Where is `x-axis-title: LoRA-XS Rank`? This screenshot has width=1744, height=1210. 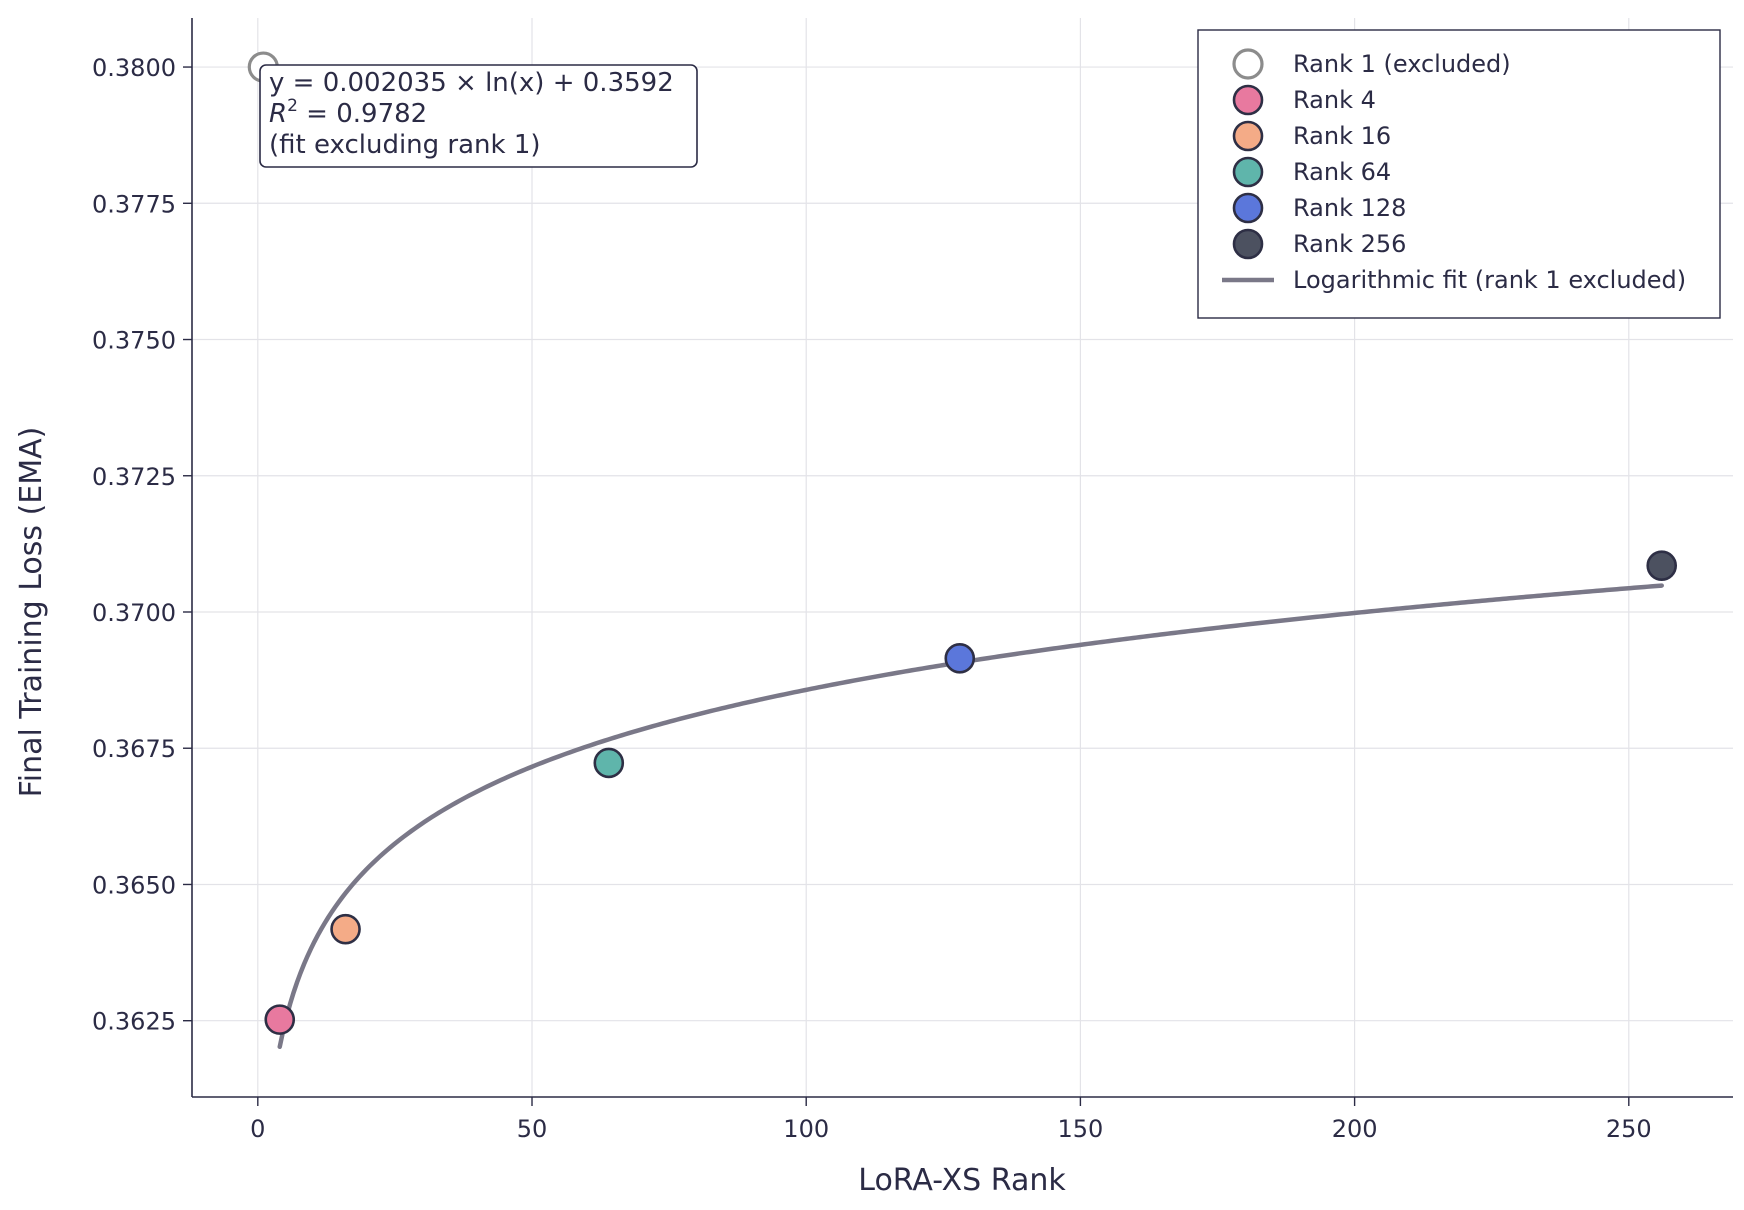 x-axis-title: LoRA-XS Rank is located at coordinates (962, 1180).